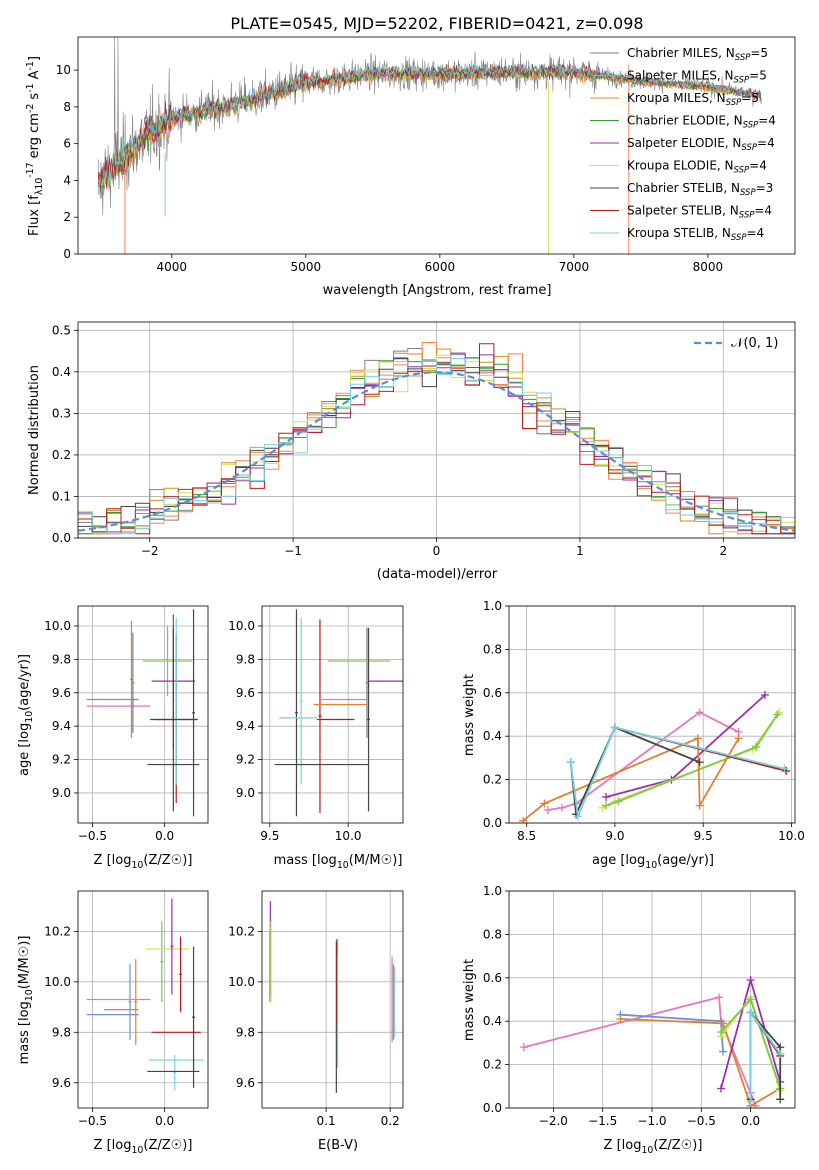  I want to click on gaussian-curve, so click(436, 451).